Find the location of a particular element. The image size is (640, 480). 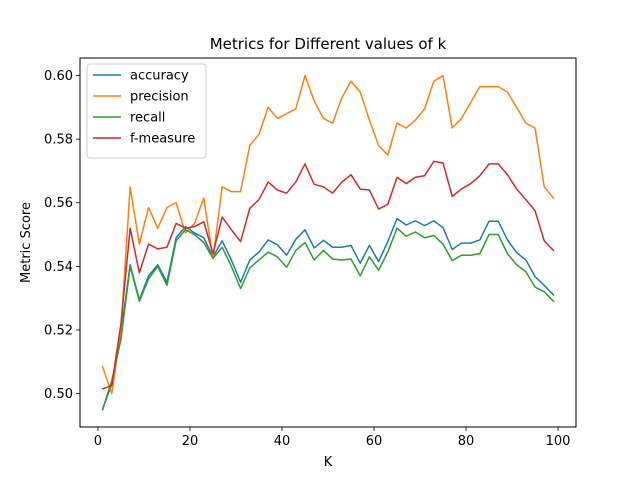

y-axis-label: Metric Score is located at coordinates (26, 242).